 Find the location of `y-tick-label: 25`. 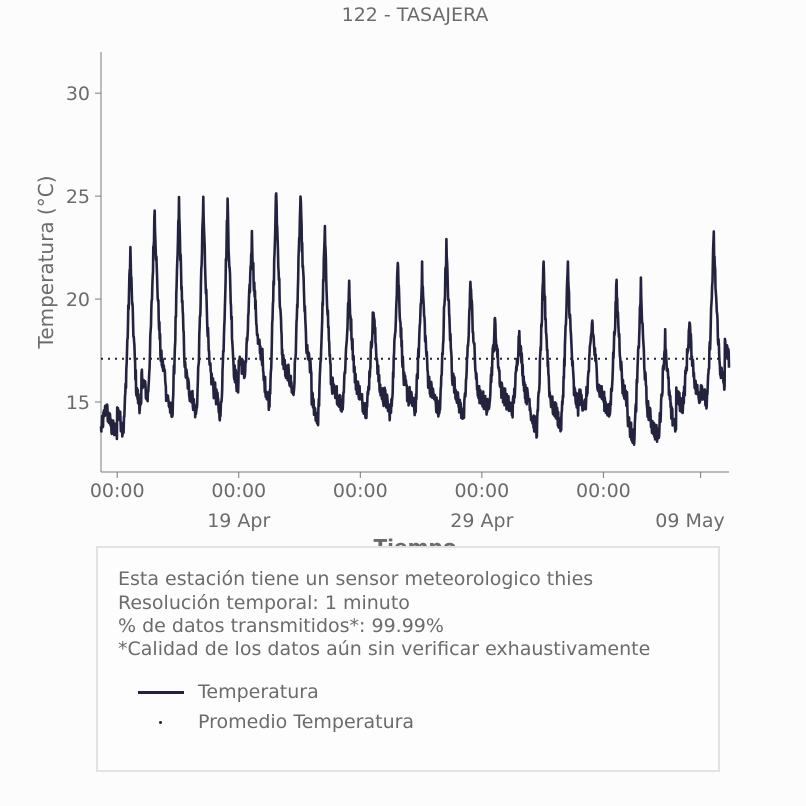

y-tick-label: 25 is located at coordinates (78, 197).